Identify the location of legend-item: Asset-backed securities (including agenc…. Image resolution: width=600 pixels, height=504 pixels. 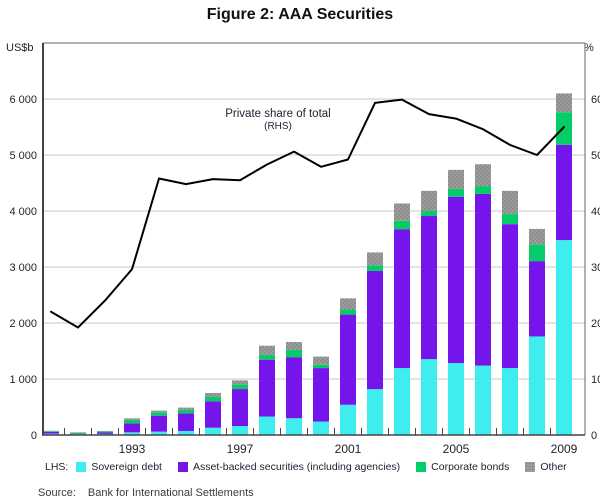
(288, 467).